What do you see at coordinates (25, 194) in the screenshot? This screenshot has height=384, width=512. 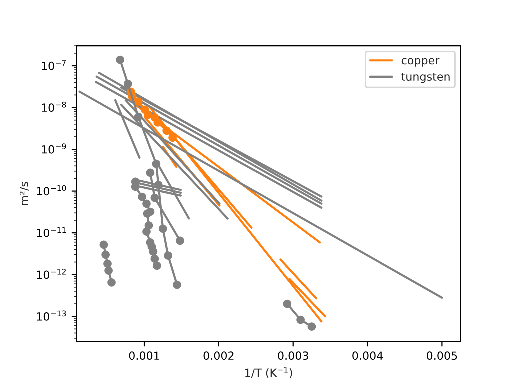 I see `y-axis-title: m²/s` at bounding box center [25, 194].